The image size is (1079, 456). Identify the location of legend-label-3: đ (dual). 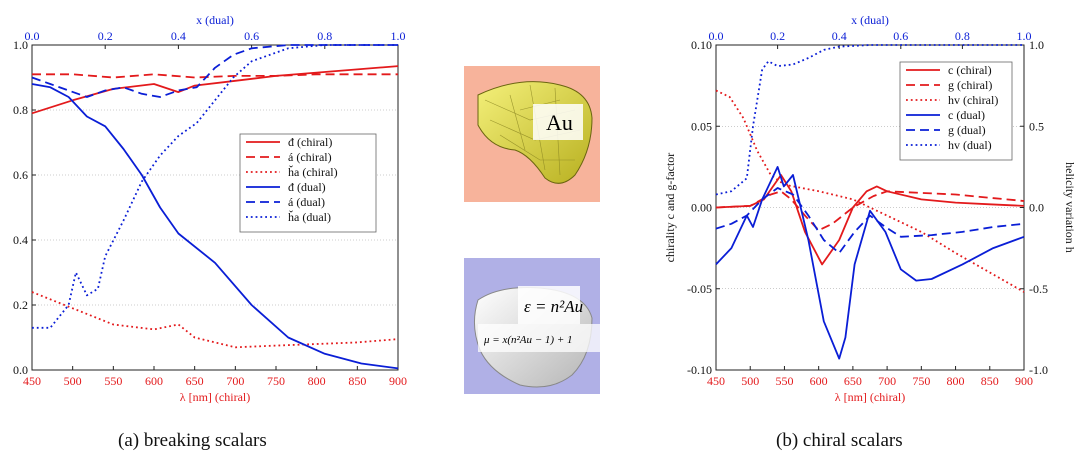
(307, 187).